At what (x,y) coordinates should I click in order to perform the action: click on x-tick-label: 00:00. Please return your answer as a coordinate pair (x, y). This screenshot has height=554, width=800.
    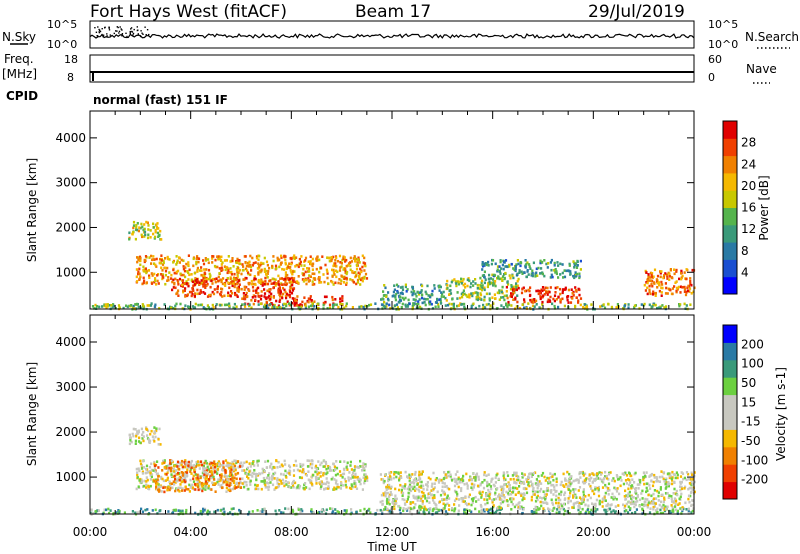
    Looking at the image, I should click on (694, 532).